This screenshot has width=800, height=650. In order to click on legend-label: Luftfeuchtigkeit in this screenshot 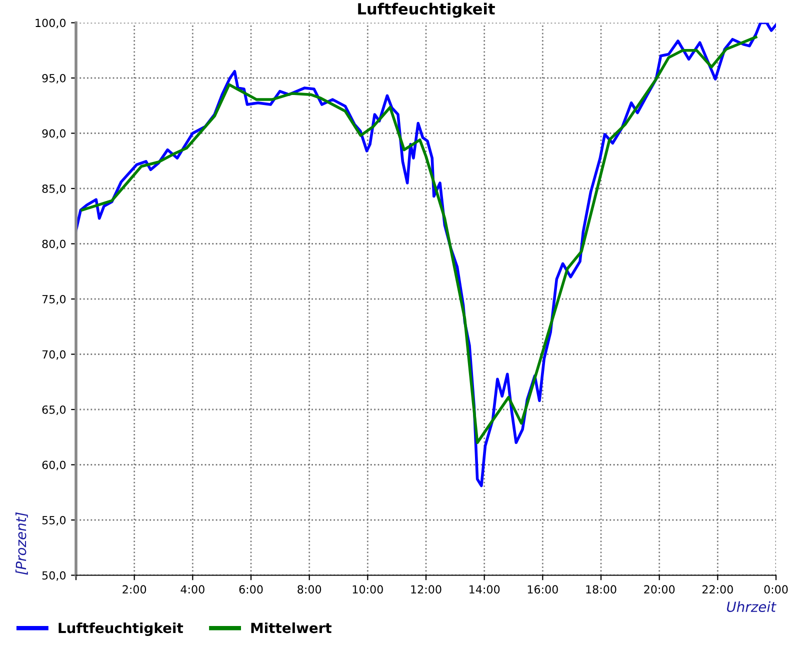, I will do `click(121, 629)`.